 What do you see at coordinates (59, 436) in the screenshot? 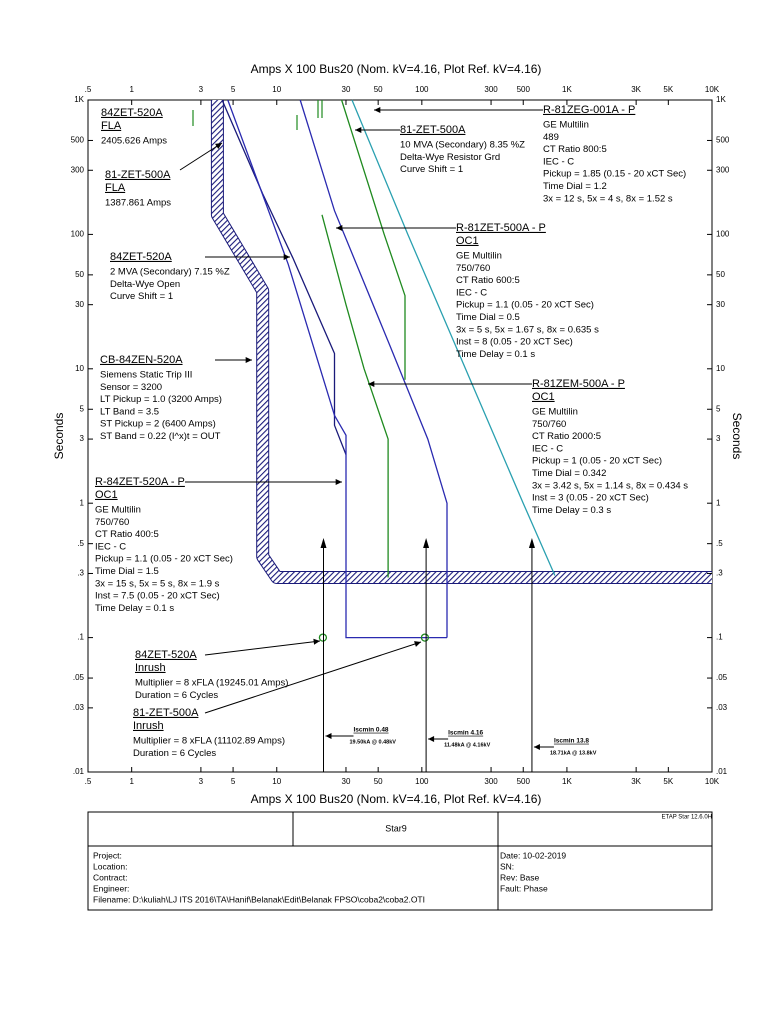
I see `y-axis-label-left: Seconds` at bounding box center [59, 436].